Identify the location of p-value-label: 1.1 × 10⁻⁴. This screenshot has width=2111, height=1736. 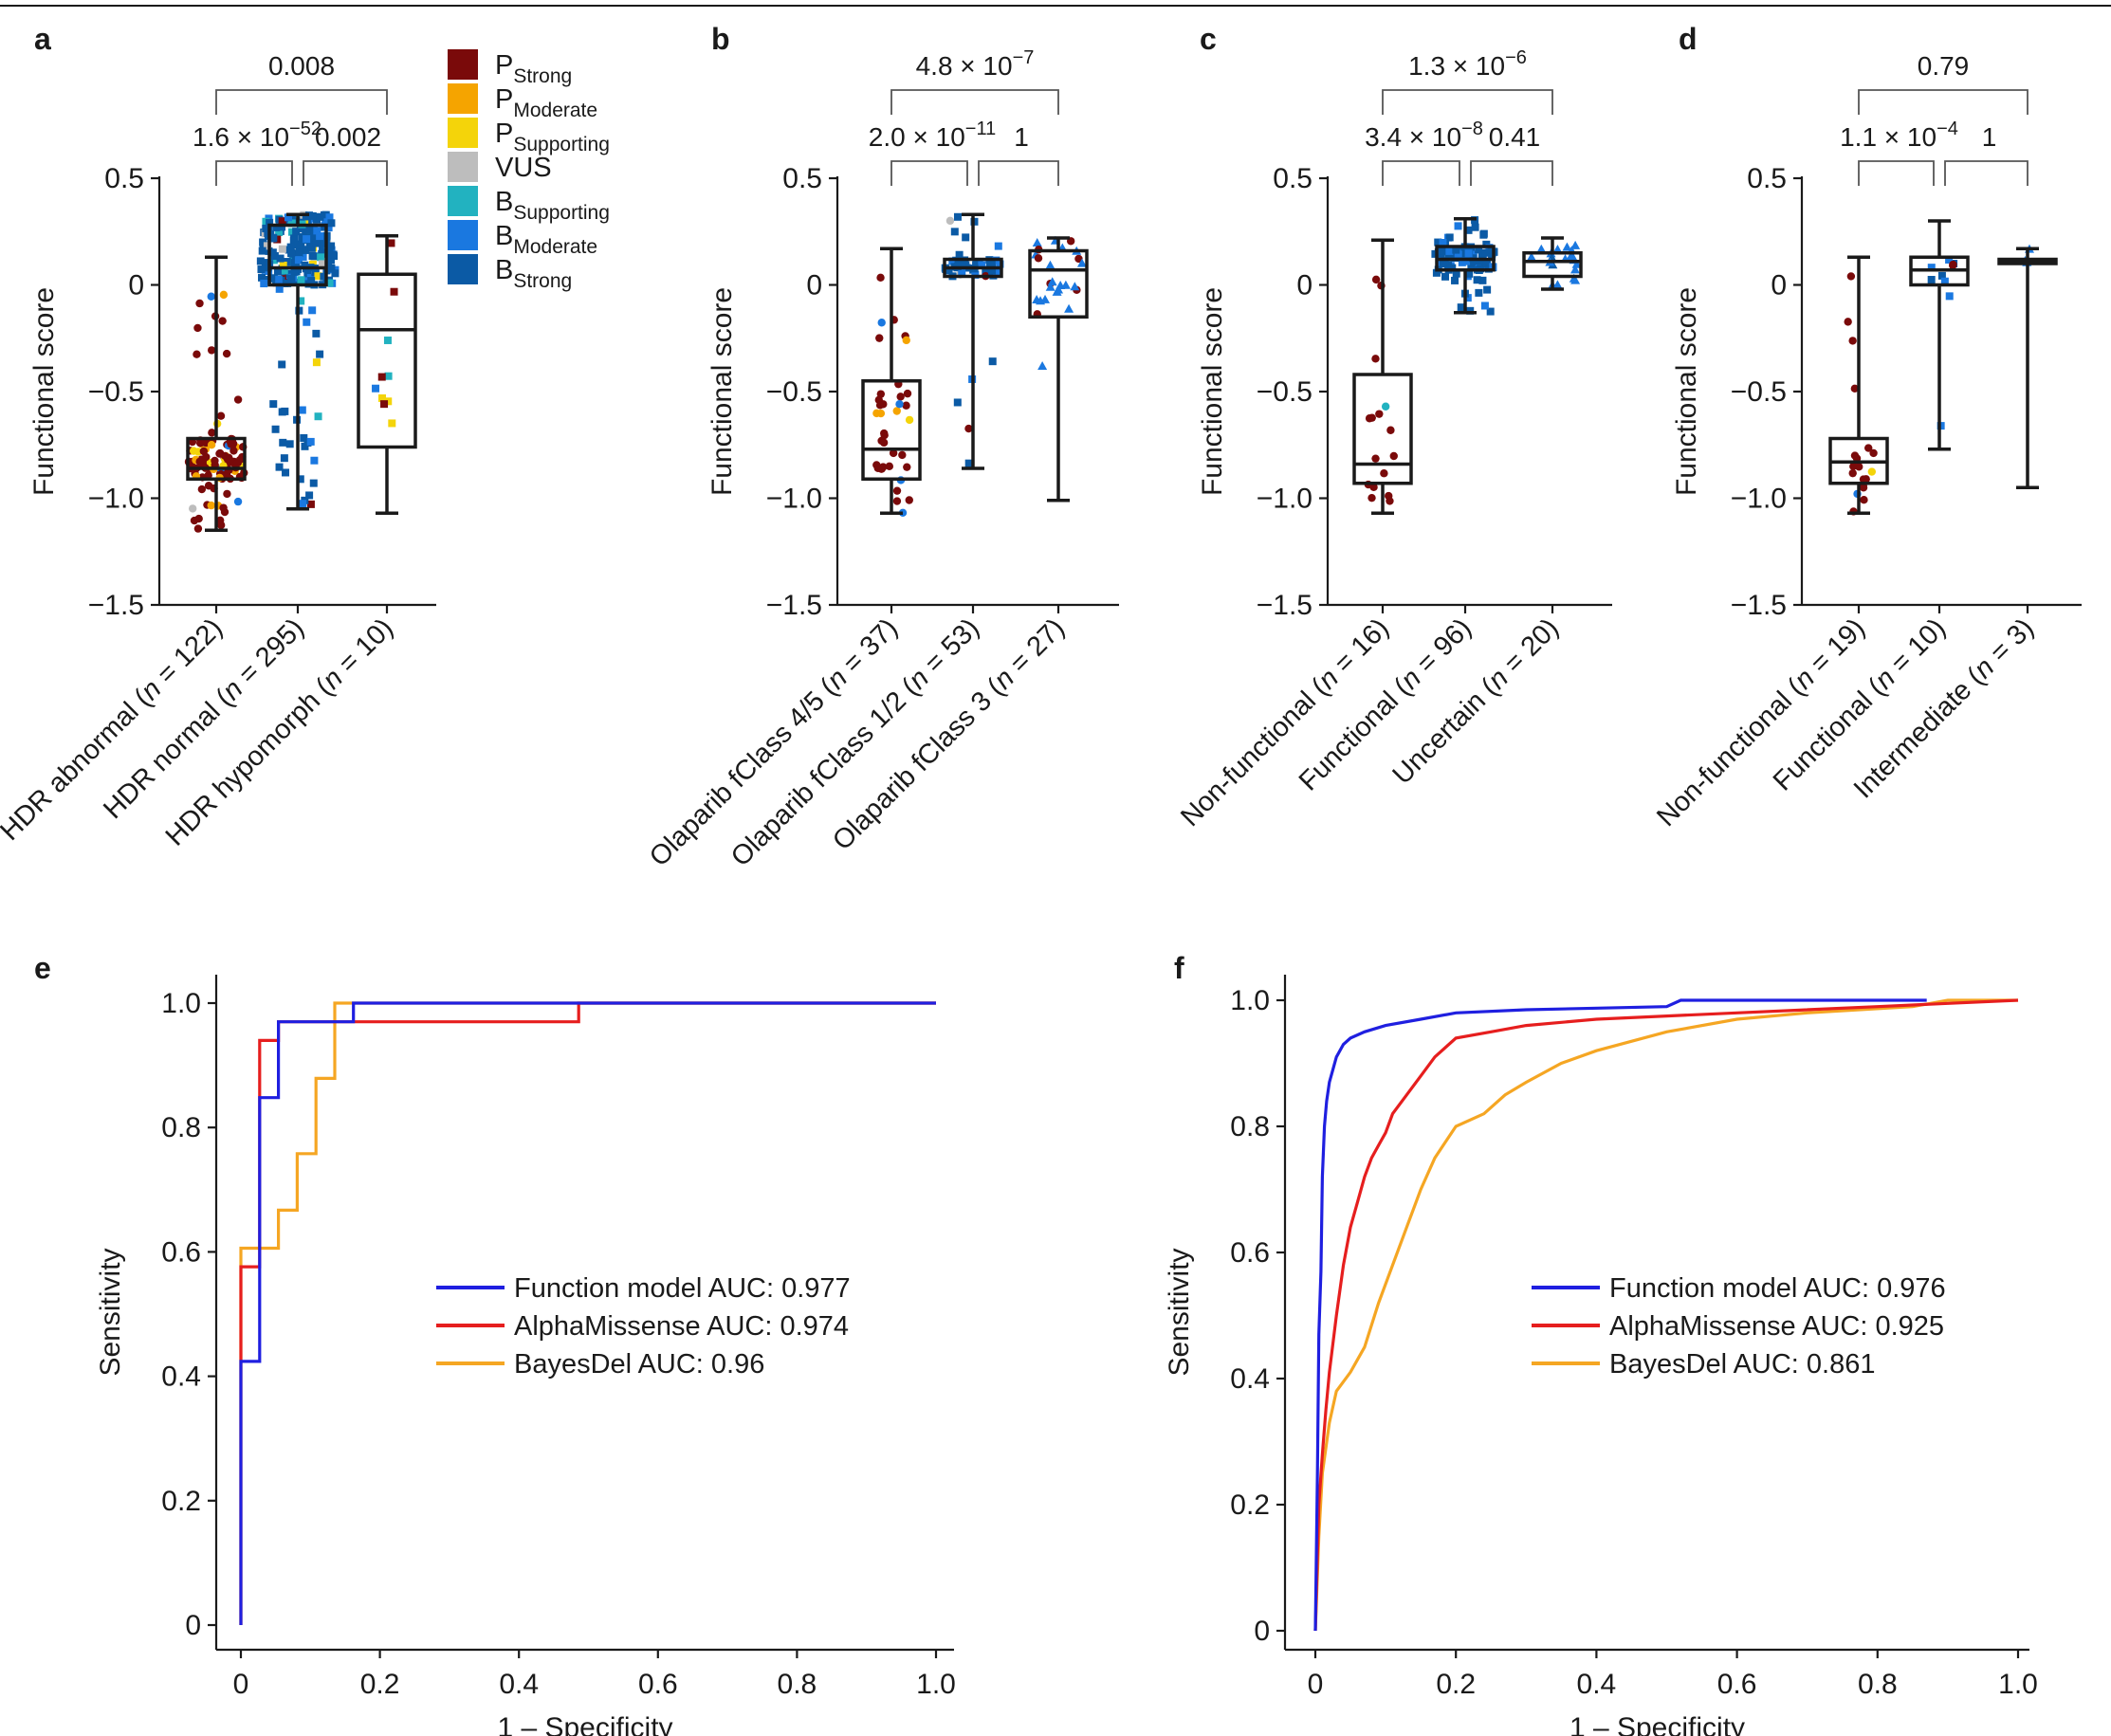
(1899, 135).